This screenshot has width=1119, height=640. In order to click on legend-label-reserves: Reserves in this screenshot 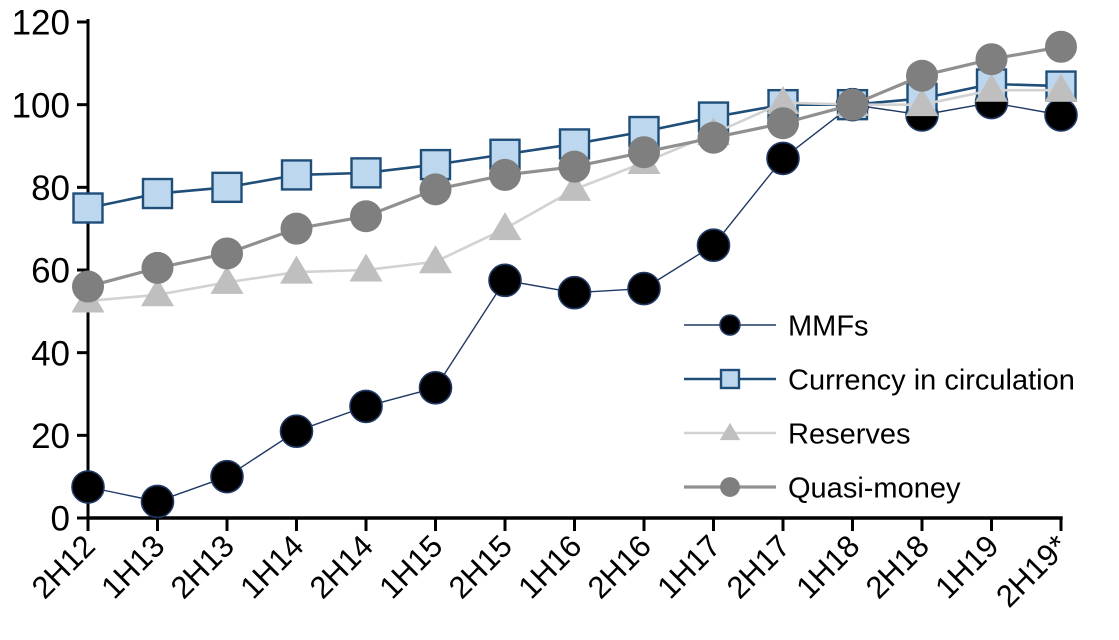, I will do `click(849, 434)`.